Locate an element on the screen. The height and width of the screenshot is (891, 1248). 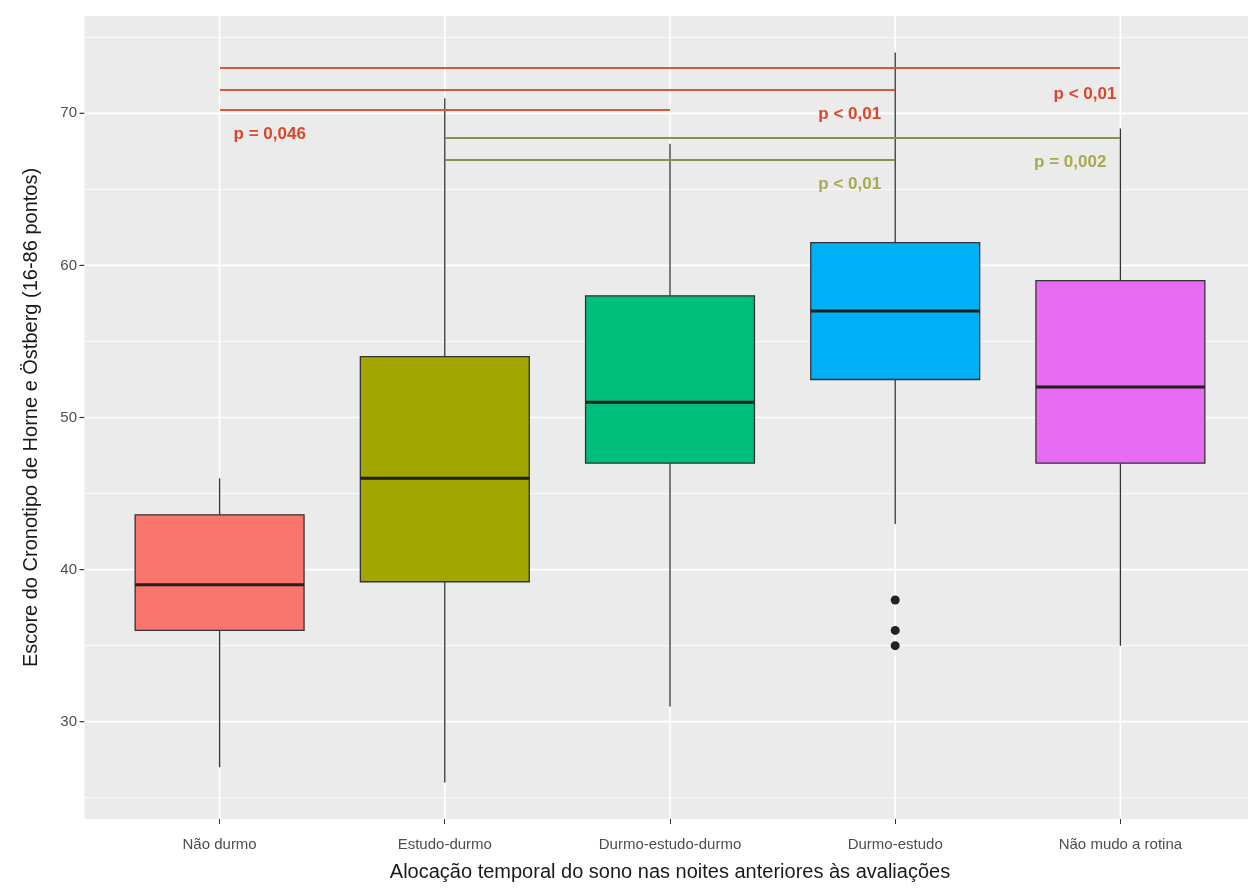
y-axis-title: Escore do Cronotipo de Horne e Östberg (16-86 pontos) is located at coordinates (29, 417).